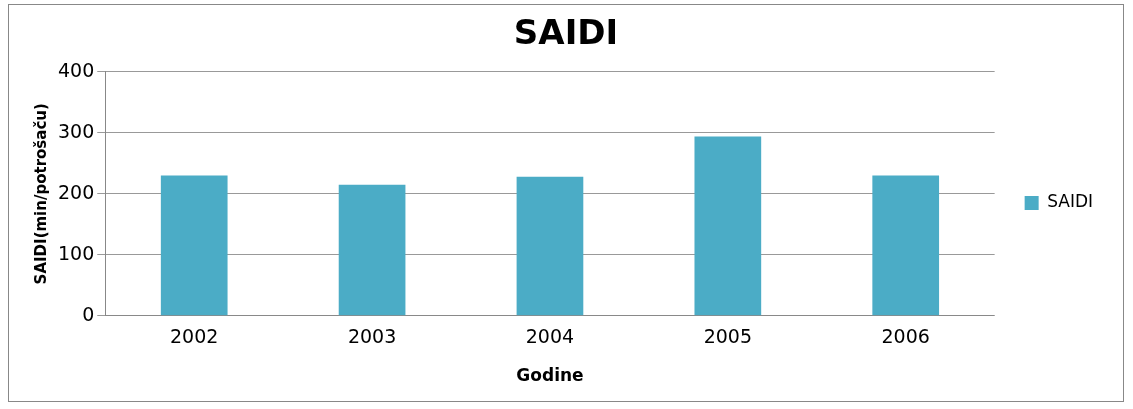  What do you see at coordinates (88, 313) in the screenshot?
I see `y-tick-label: 0` at bounding box center [88, 313].